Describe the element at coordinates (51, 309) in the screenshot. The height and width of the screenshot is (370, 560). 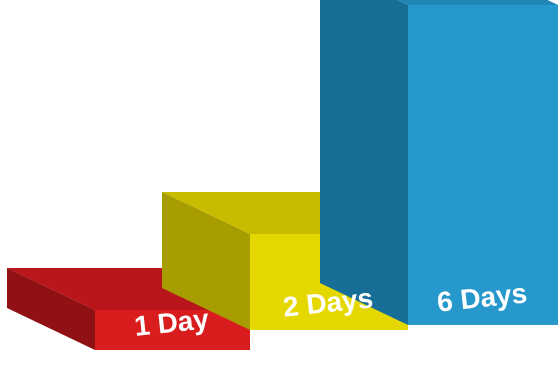
I see `bar-1-side` at that location.